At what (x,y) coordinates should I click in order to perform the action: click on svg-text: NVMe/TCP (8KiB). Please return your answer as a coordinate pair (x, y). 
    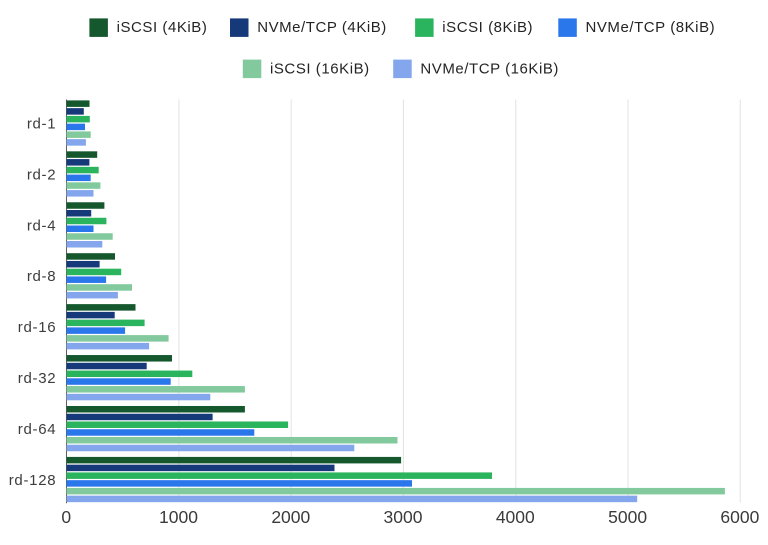
    Looking at the image, I should click on (651, 27).